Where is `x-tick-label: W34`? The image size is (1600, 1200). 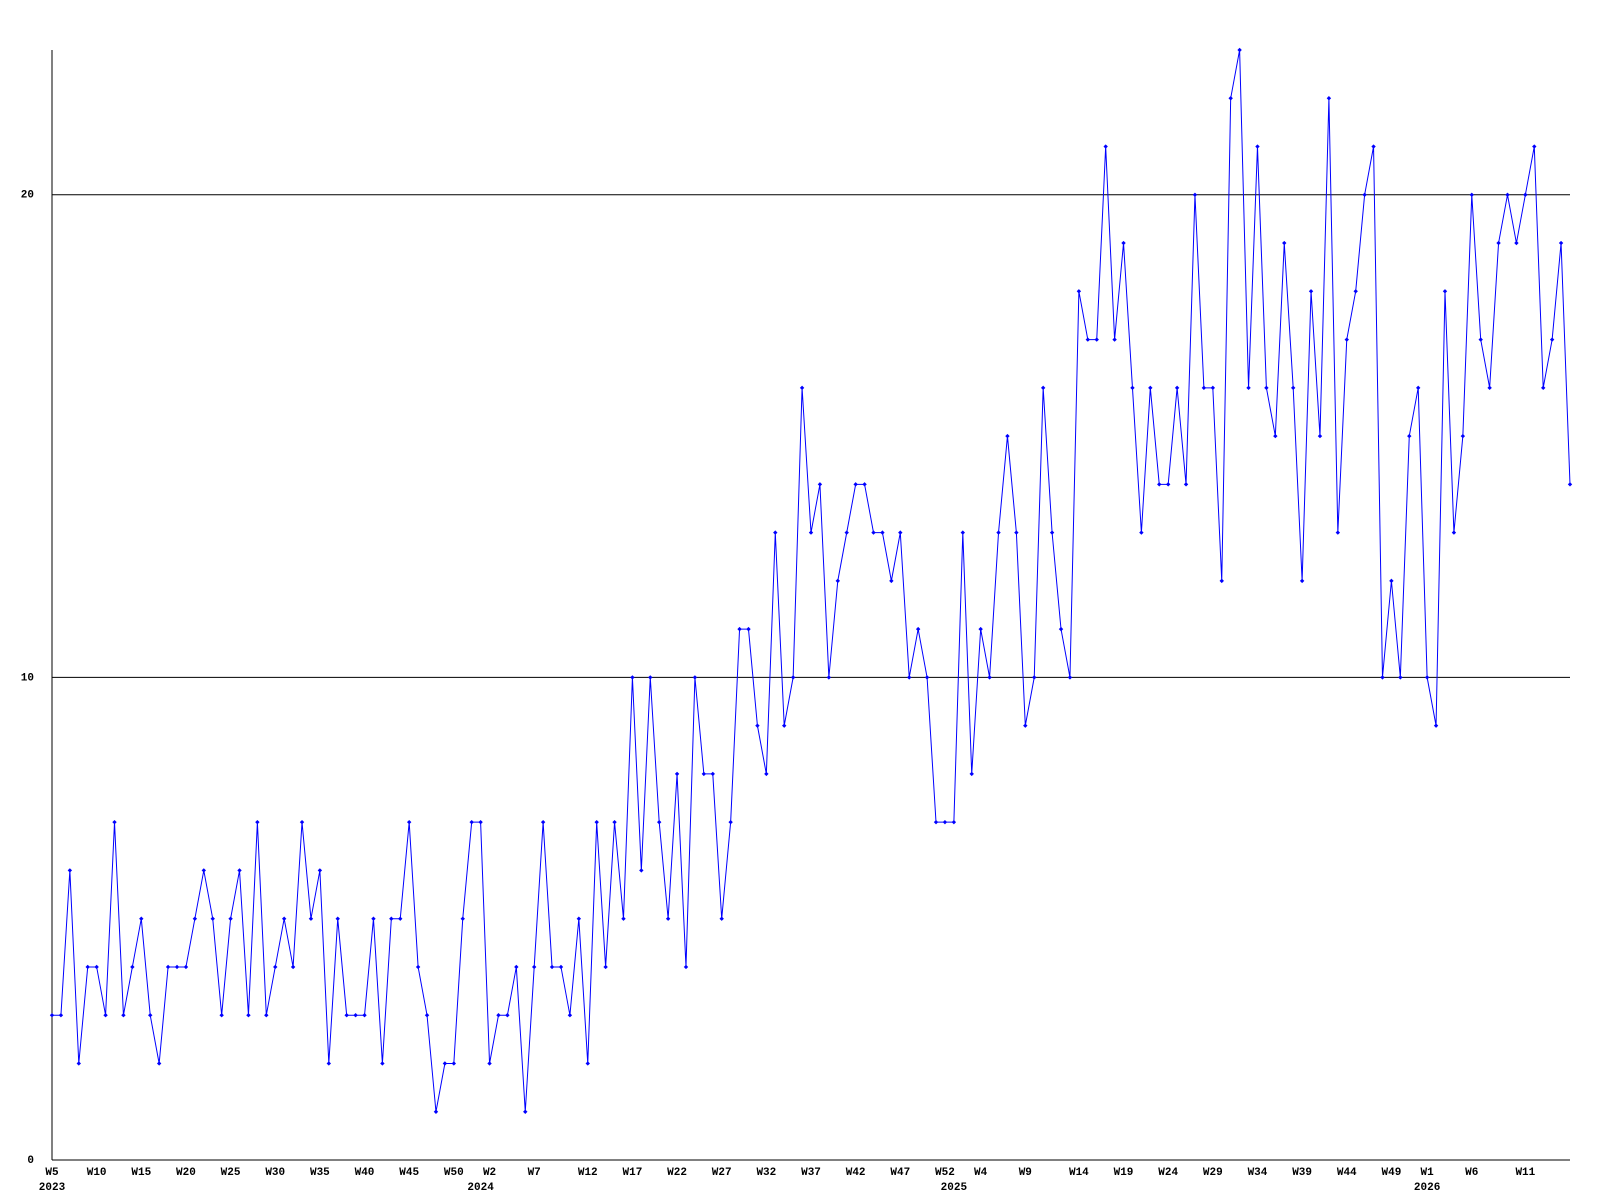 x-tick-label: W34 is located at coordinates (1258, 1173).